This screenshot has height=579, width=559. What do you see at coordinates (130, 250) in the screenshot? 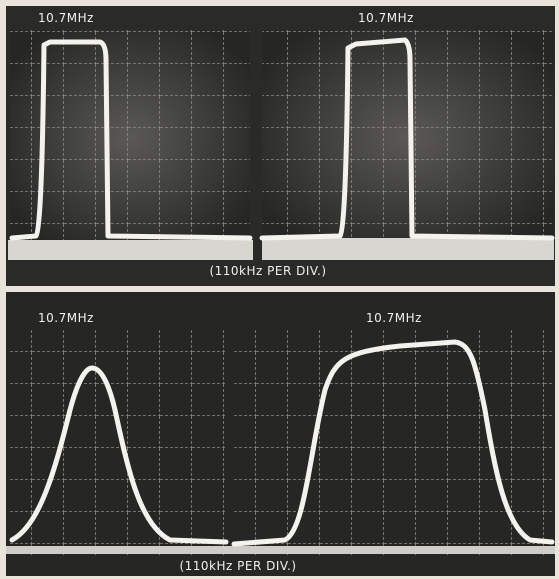
I see `baseline-glow-left` at bounding box center [130, 250].